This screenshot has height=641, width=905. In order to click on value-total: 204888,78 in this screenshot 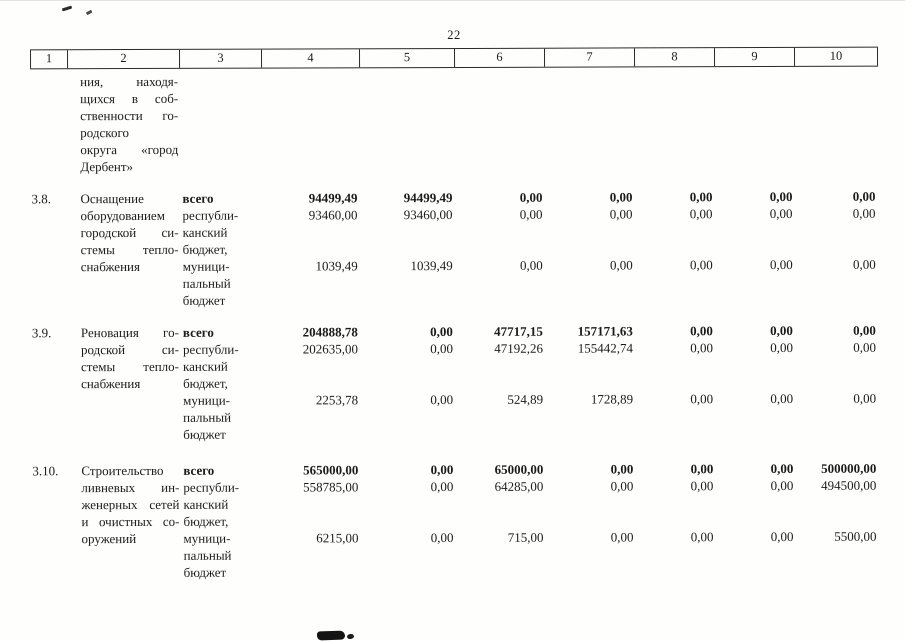, I will do `click(330, 332)`.